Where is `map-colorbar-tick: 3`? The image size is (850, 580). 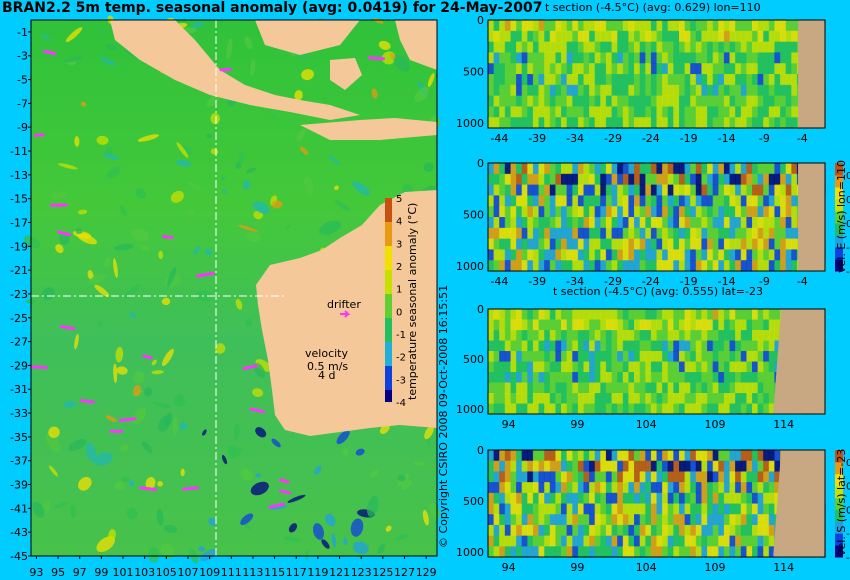
map-colorbar-tick: 3 is located at coordinates (399, 244).